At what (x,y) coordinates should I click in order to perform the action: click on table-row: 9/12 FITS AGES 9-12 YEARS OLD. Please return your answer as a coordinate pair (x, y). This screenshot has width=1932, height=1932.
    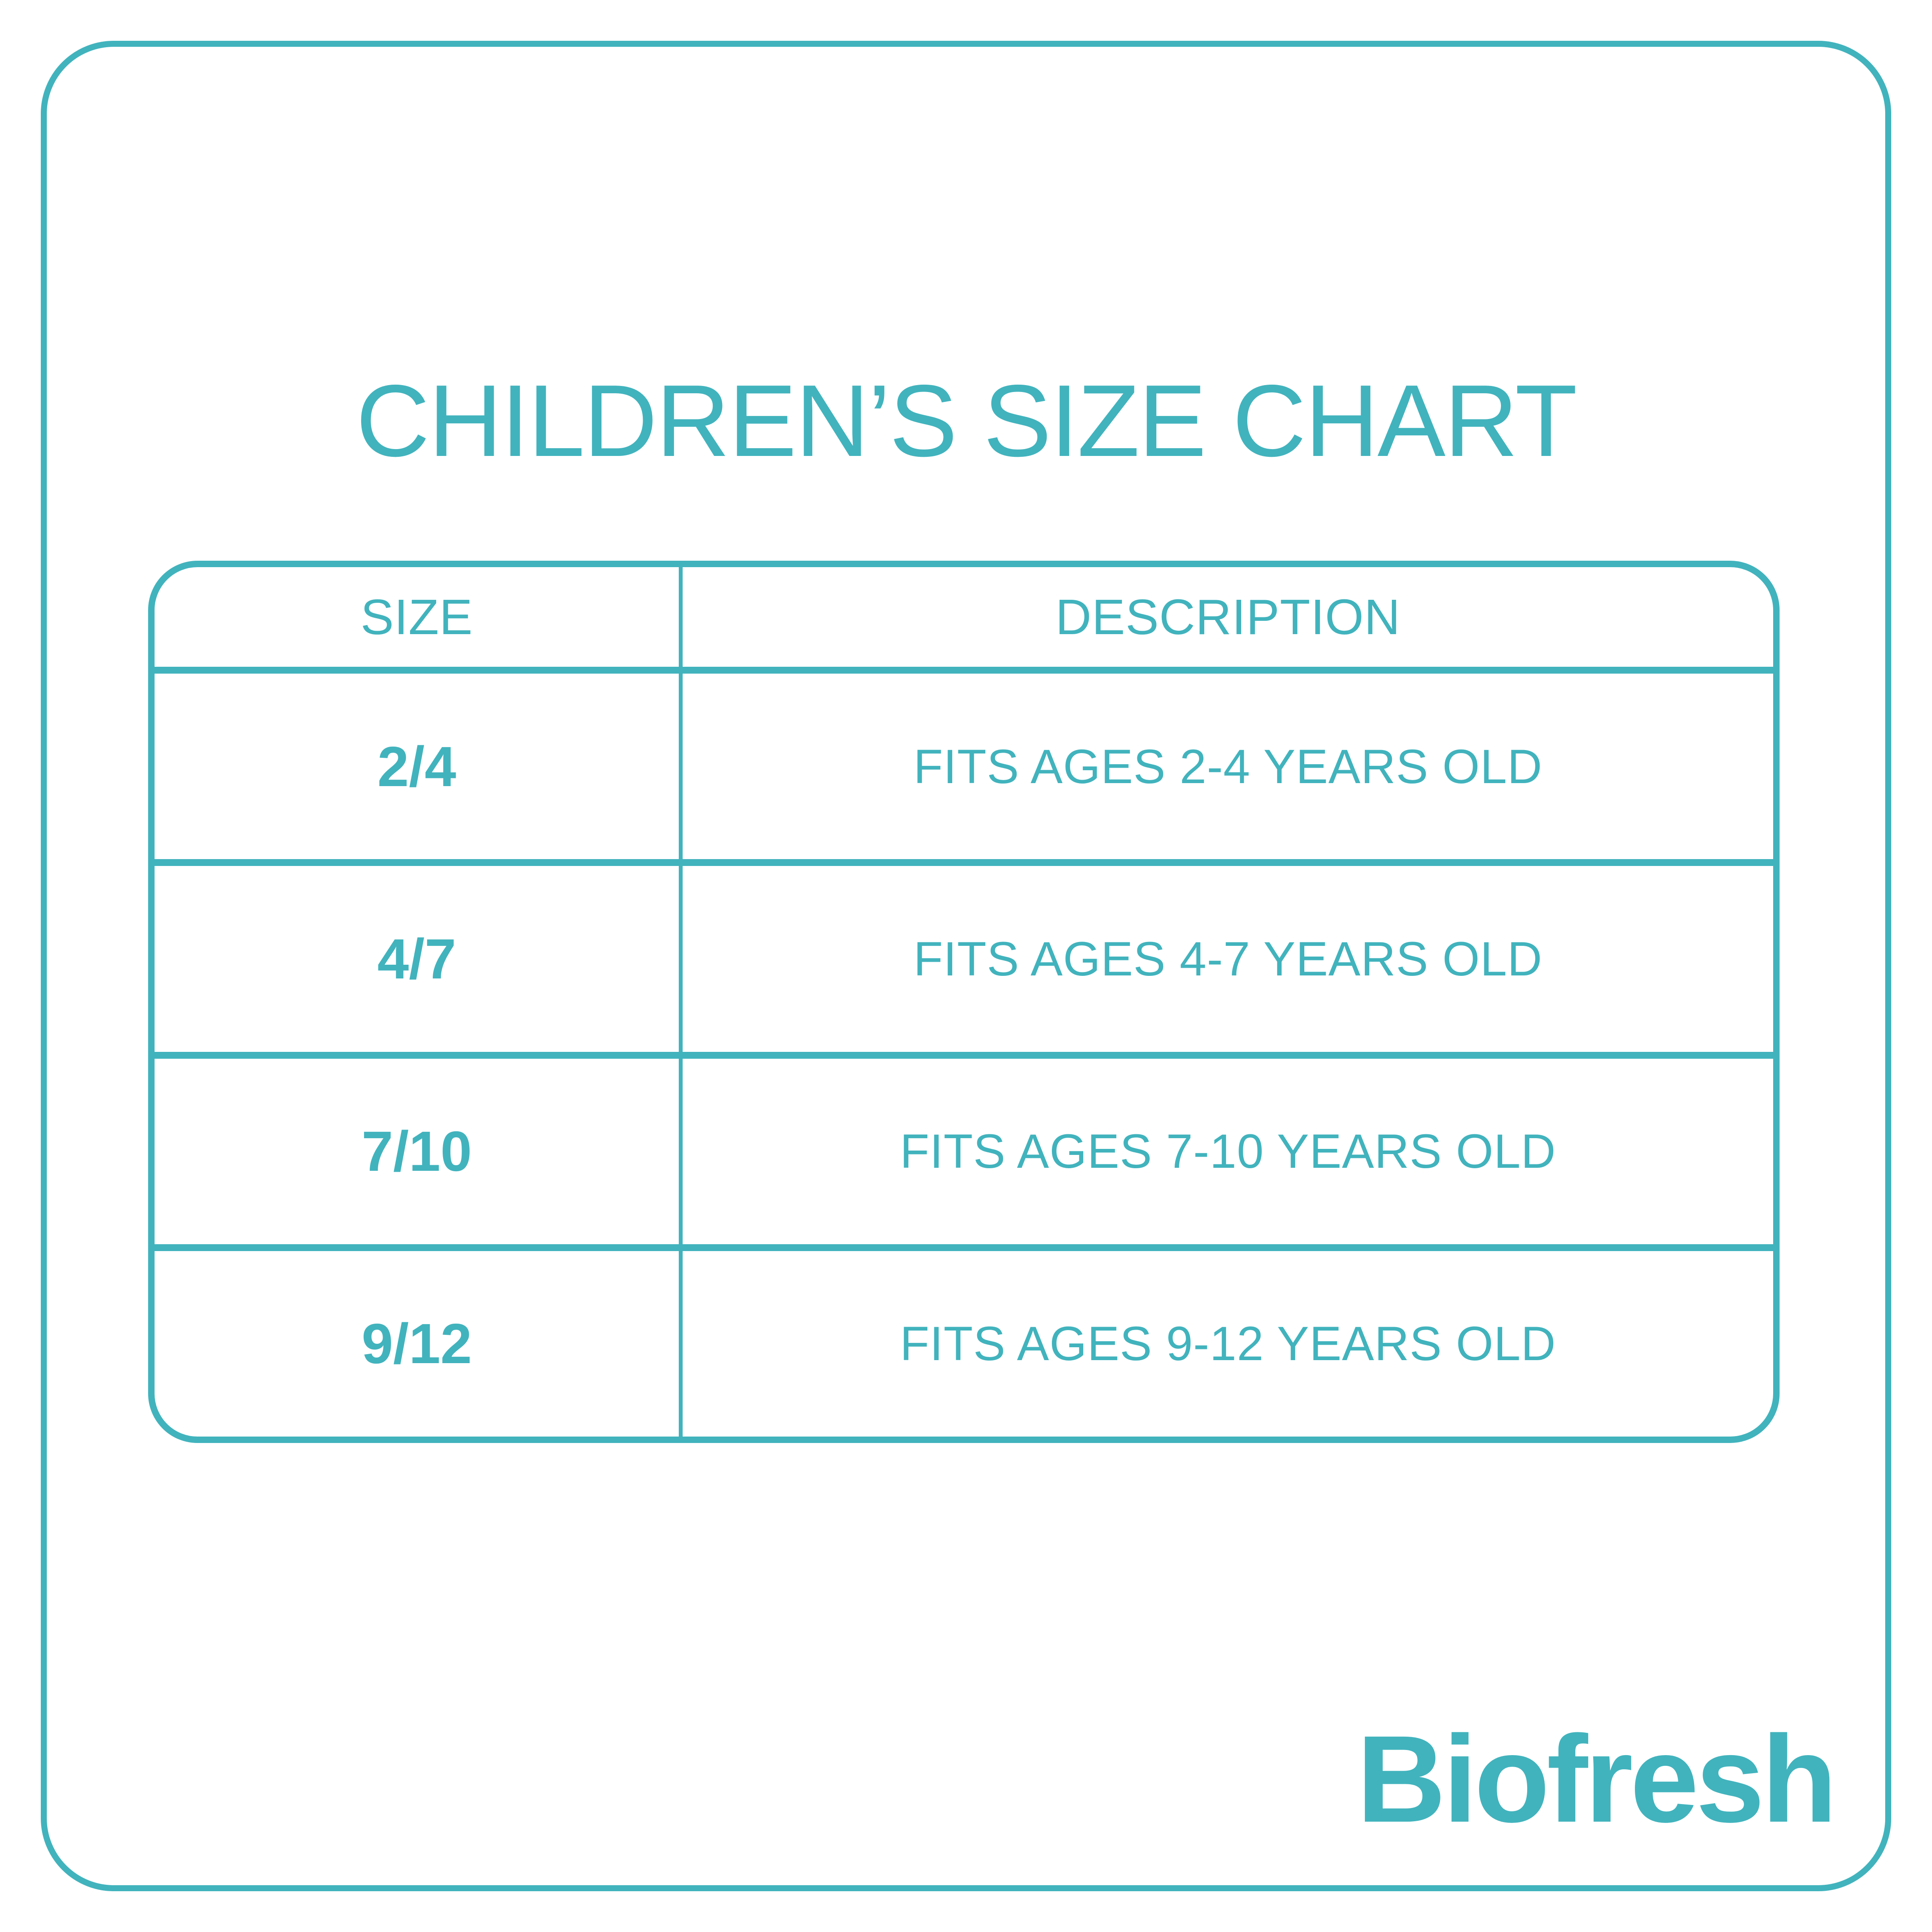
    Looking at the image, I should click on (964, 1341).